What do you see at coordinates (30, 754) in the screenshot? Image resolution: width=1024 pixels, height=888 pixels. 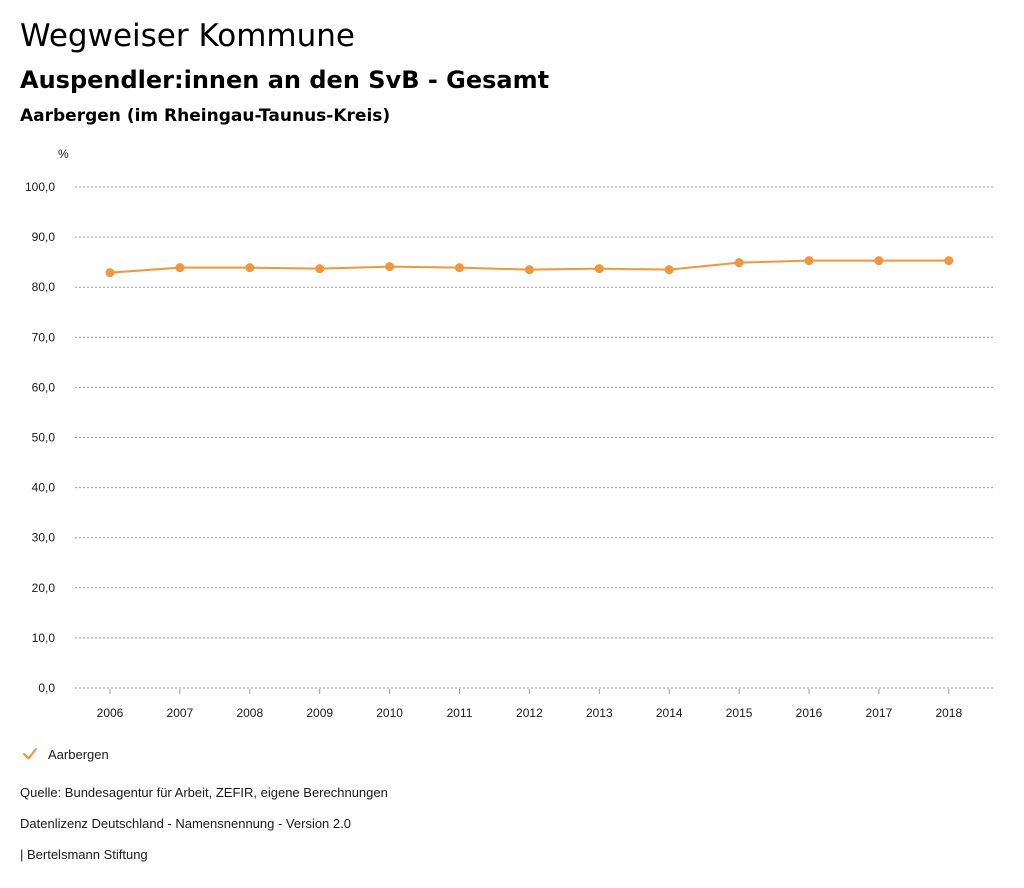 I see `checkmark-icon` at bounding box center [30, 754].